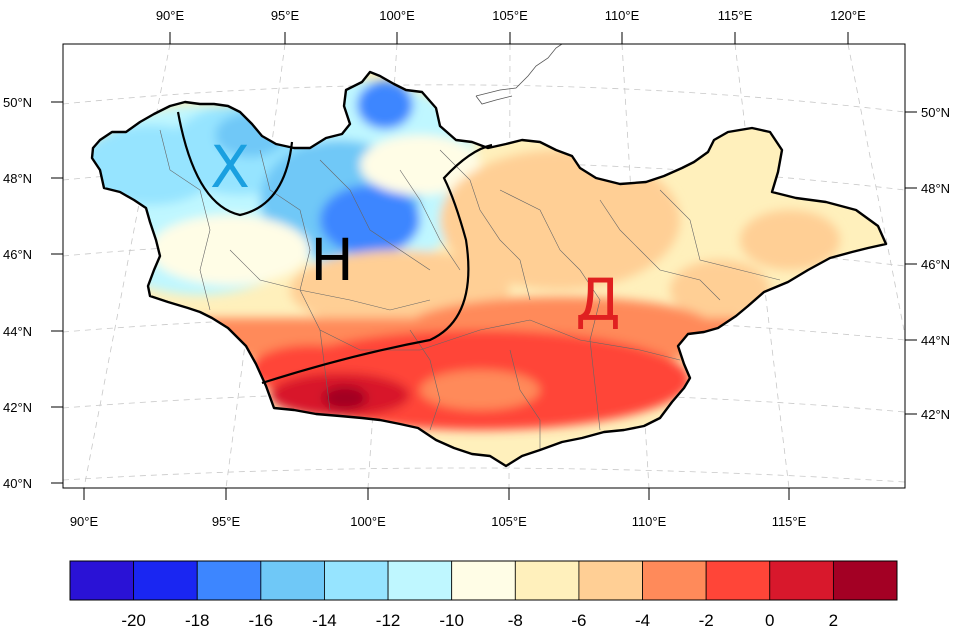  Describe the element at coordinates (484, 475) in the screenshot. I see `graticule-40n` at that location.